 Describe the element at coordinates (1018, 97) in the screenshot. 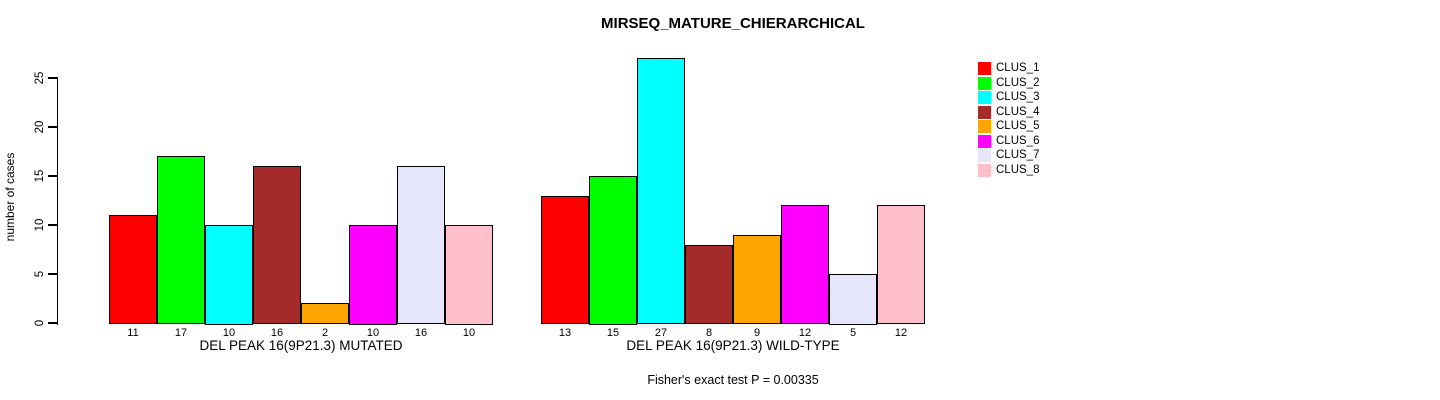

I see `legend-label: CLUS_3` at that location.